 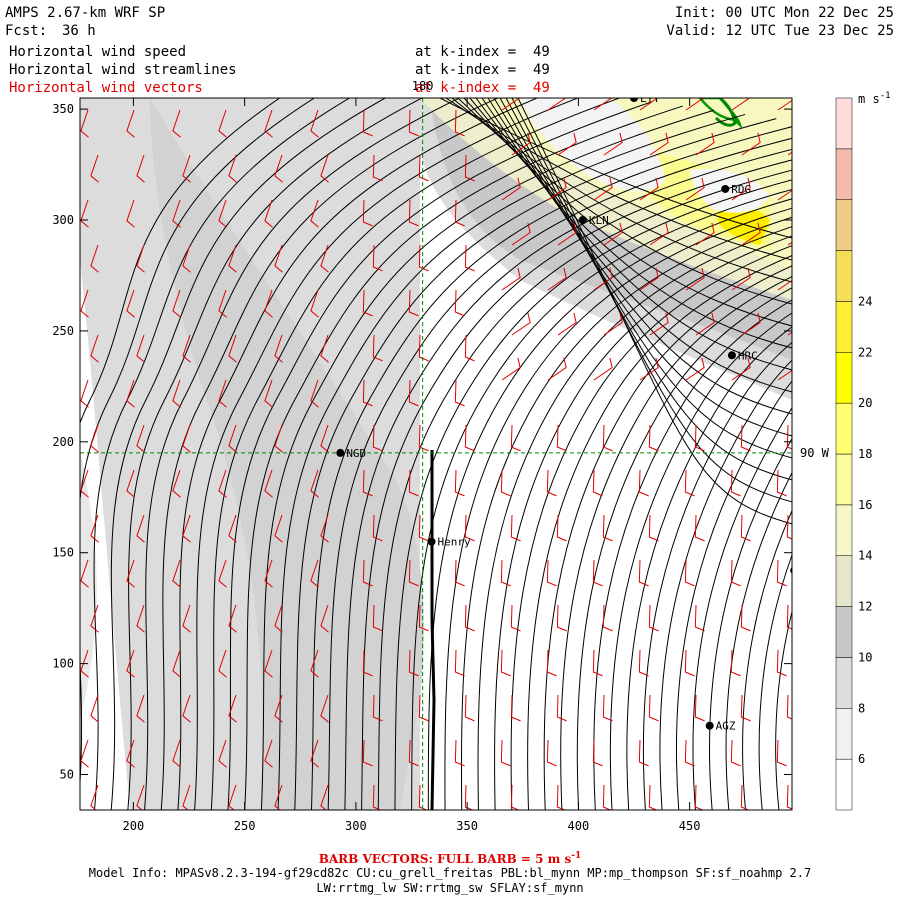 I want to click on station-label: HRC, so click(x=748, y=355).